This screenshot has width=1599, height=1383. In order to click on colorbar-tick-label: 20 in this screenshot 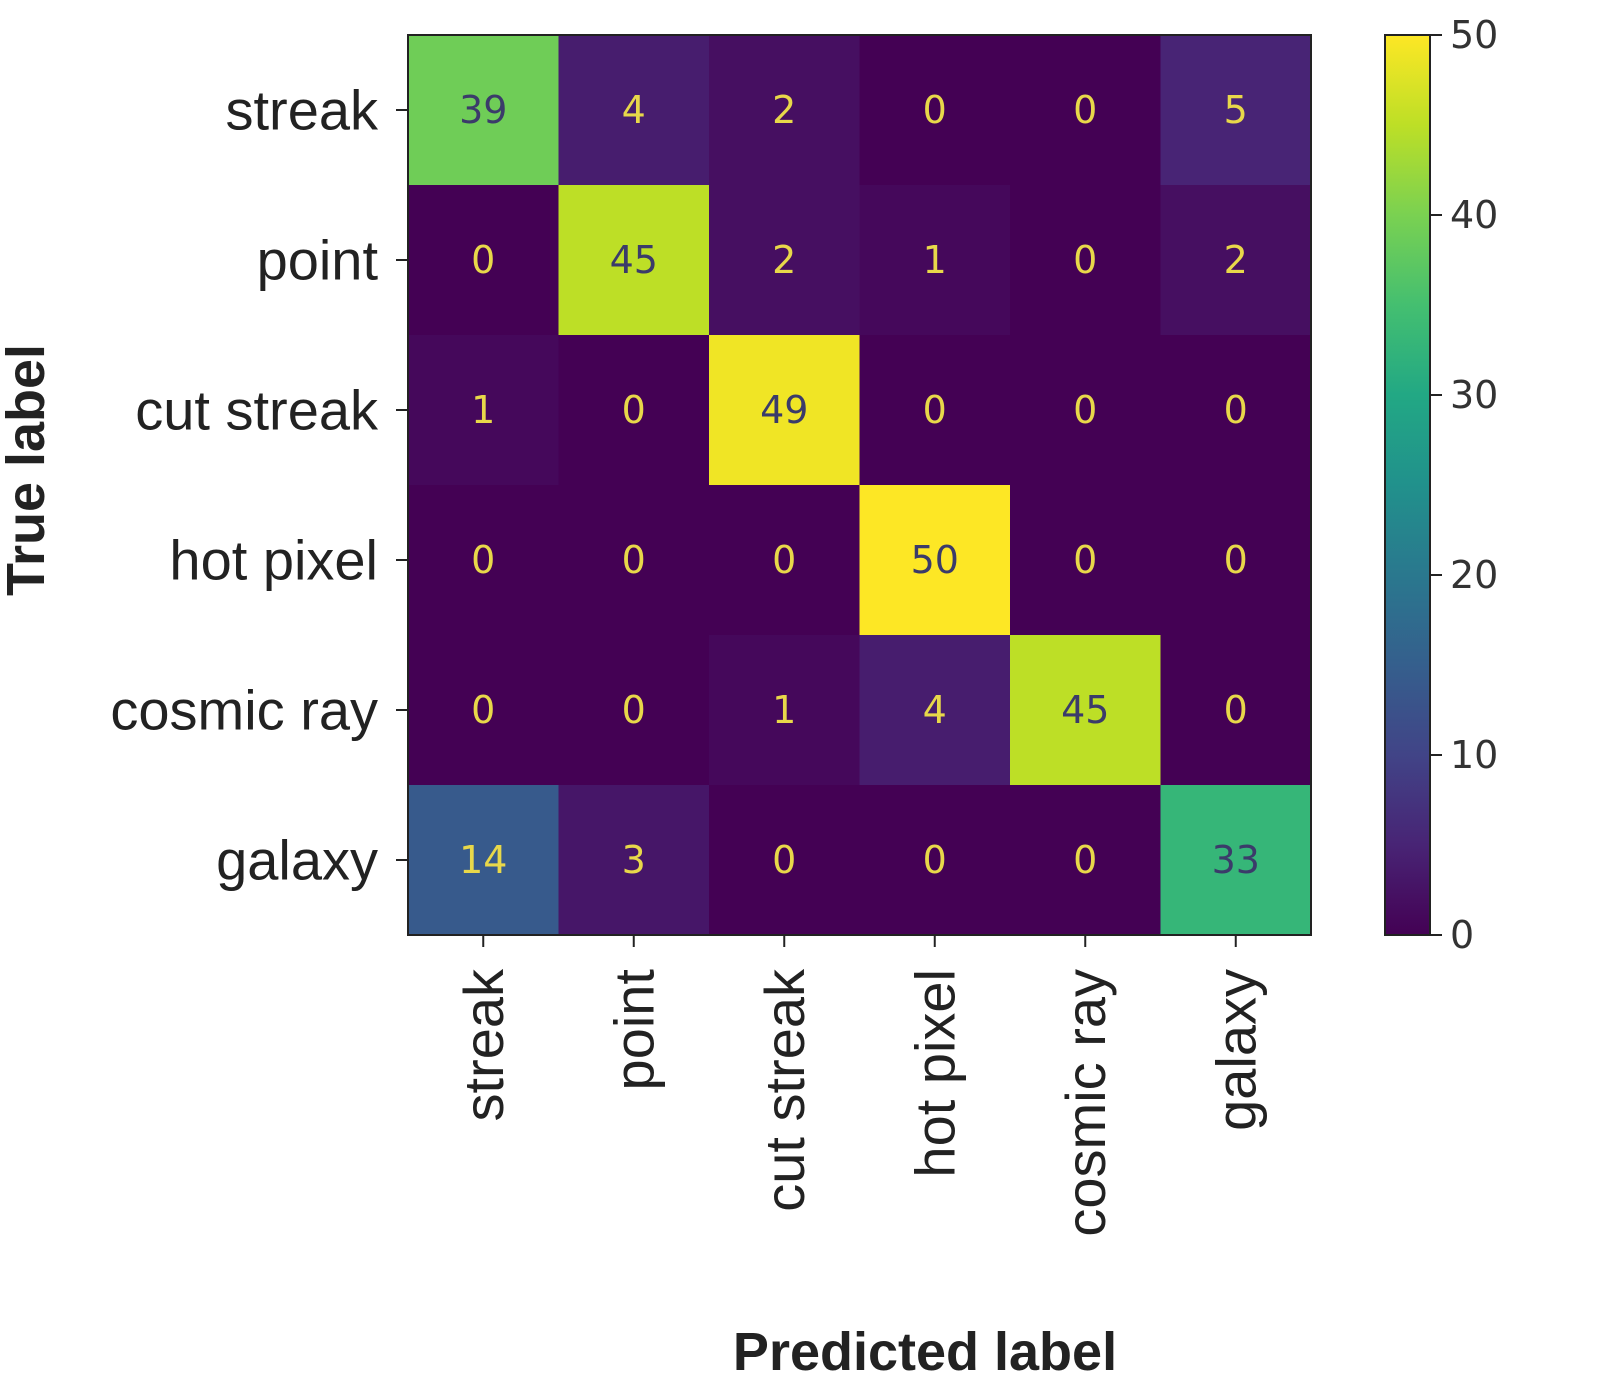, I will do `click(1474, 575)`.